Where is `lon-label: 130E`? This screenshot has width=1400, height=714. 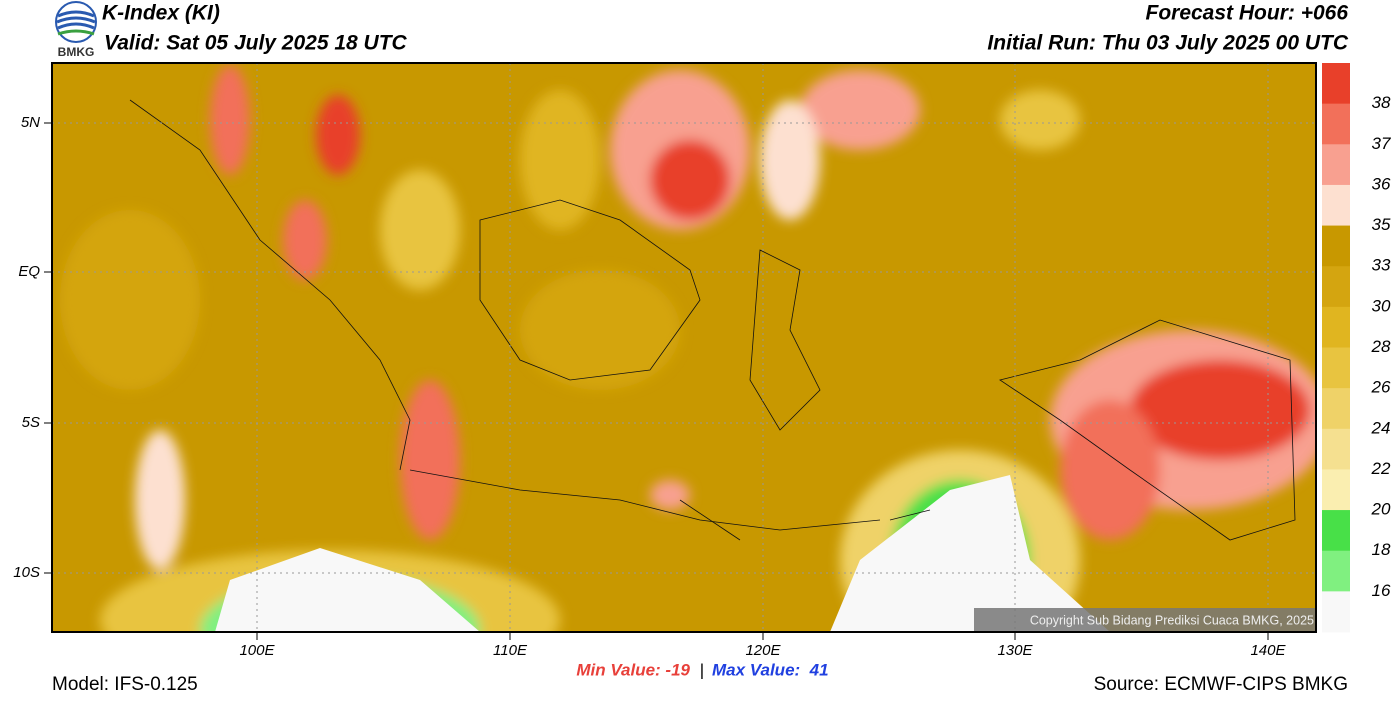 lon-label: 130E is located at coordinates (1015, 650).